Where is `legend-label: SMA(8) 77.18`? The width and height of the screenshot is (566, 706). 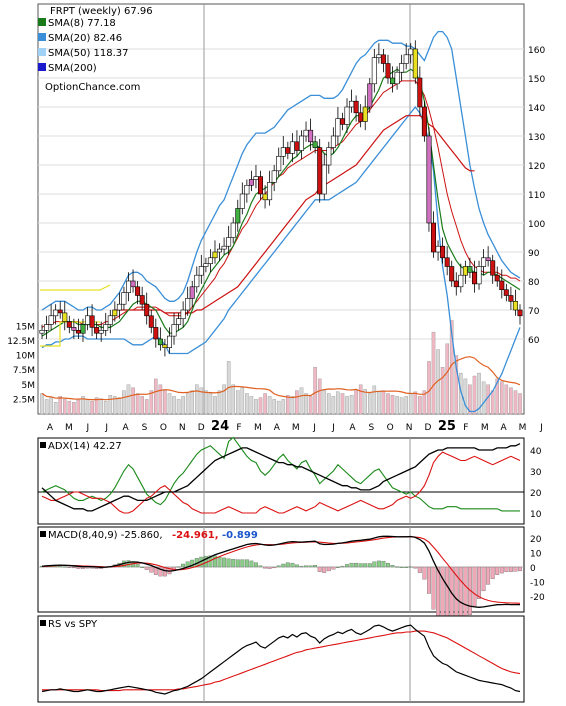 legend-label: SMA(8) 77.18 is located at coordinates (82, 23).